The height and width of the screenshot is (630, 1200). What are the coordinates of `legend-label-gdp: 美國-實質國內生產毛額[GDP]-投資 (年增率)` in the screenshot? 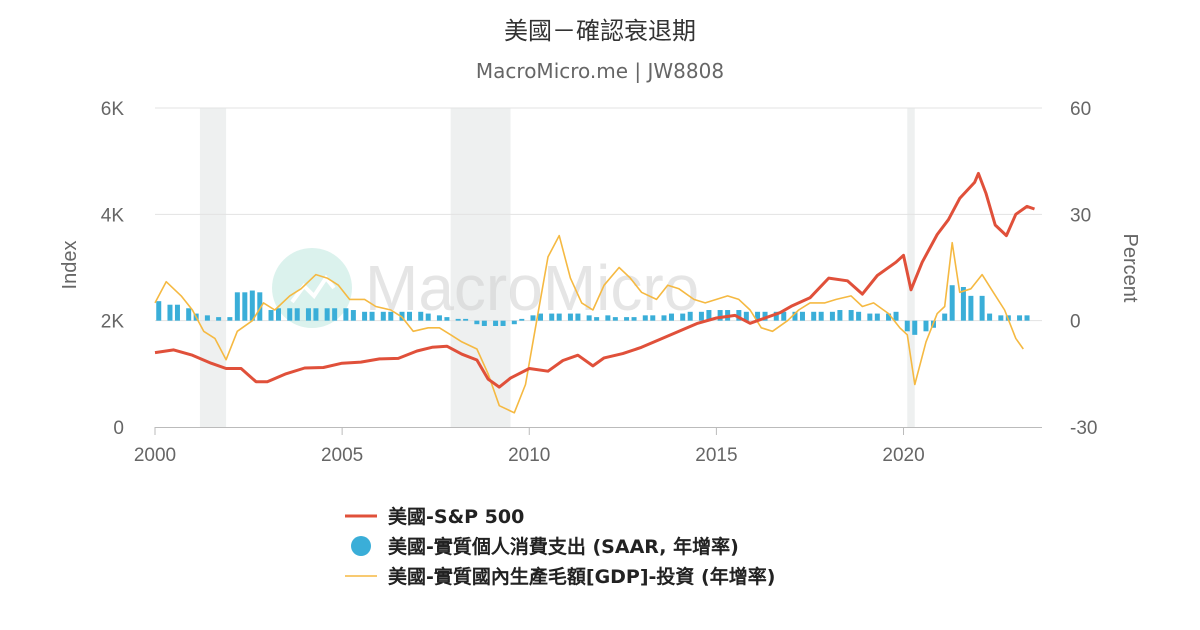 It's located at (581, 576).